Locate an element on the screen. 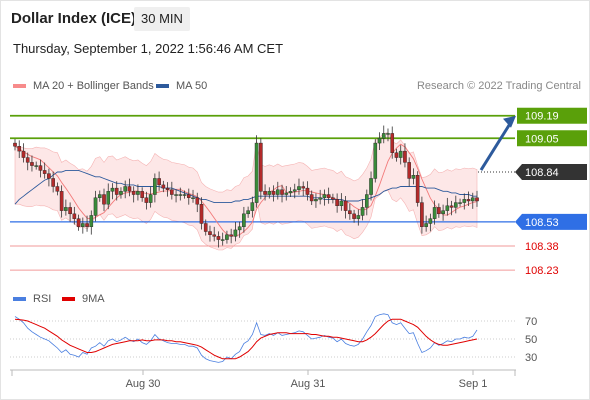 This screenshot has width=590, height=400. legend-rsi-swatch is located at coordinates (19, 299).